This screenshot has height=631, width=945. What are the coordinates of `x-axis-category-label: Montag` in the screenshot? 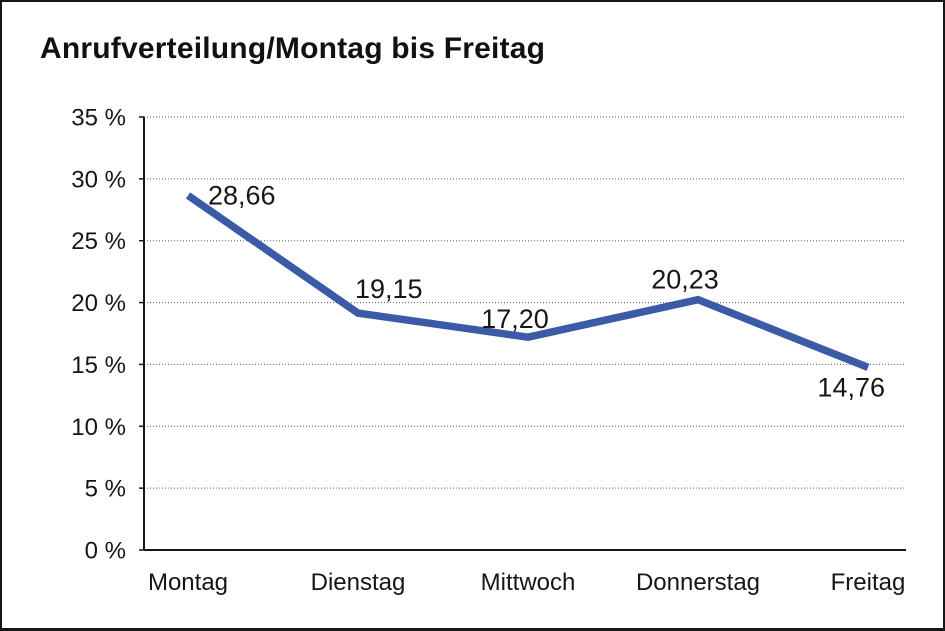 It's located at (188, 582).